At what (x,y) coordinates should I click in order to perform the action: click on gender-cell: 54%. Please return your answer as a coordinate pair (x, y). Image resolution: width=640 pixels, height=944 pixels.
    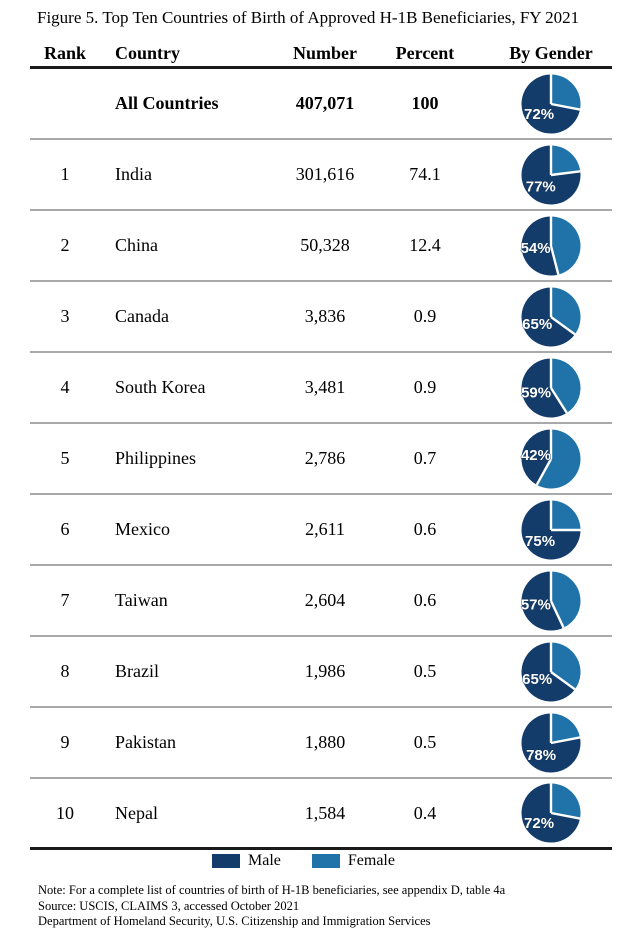
    Looking at the image, I should click on (536, 246).